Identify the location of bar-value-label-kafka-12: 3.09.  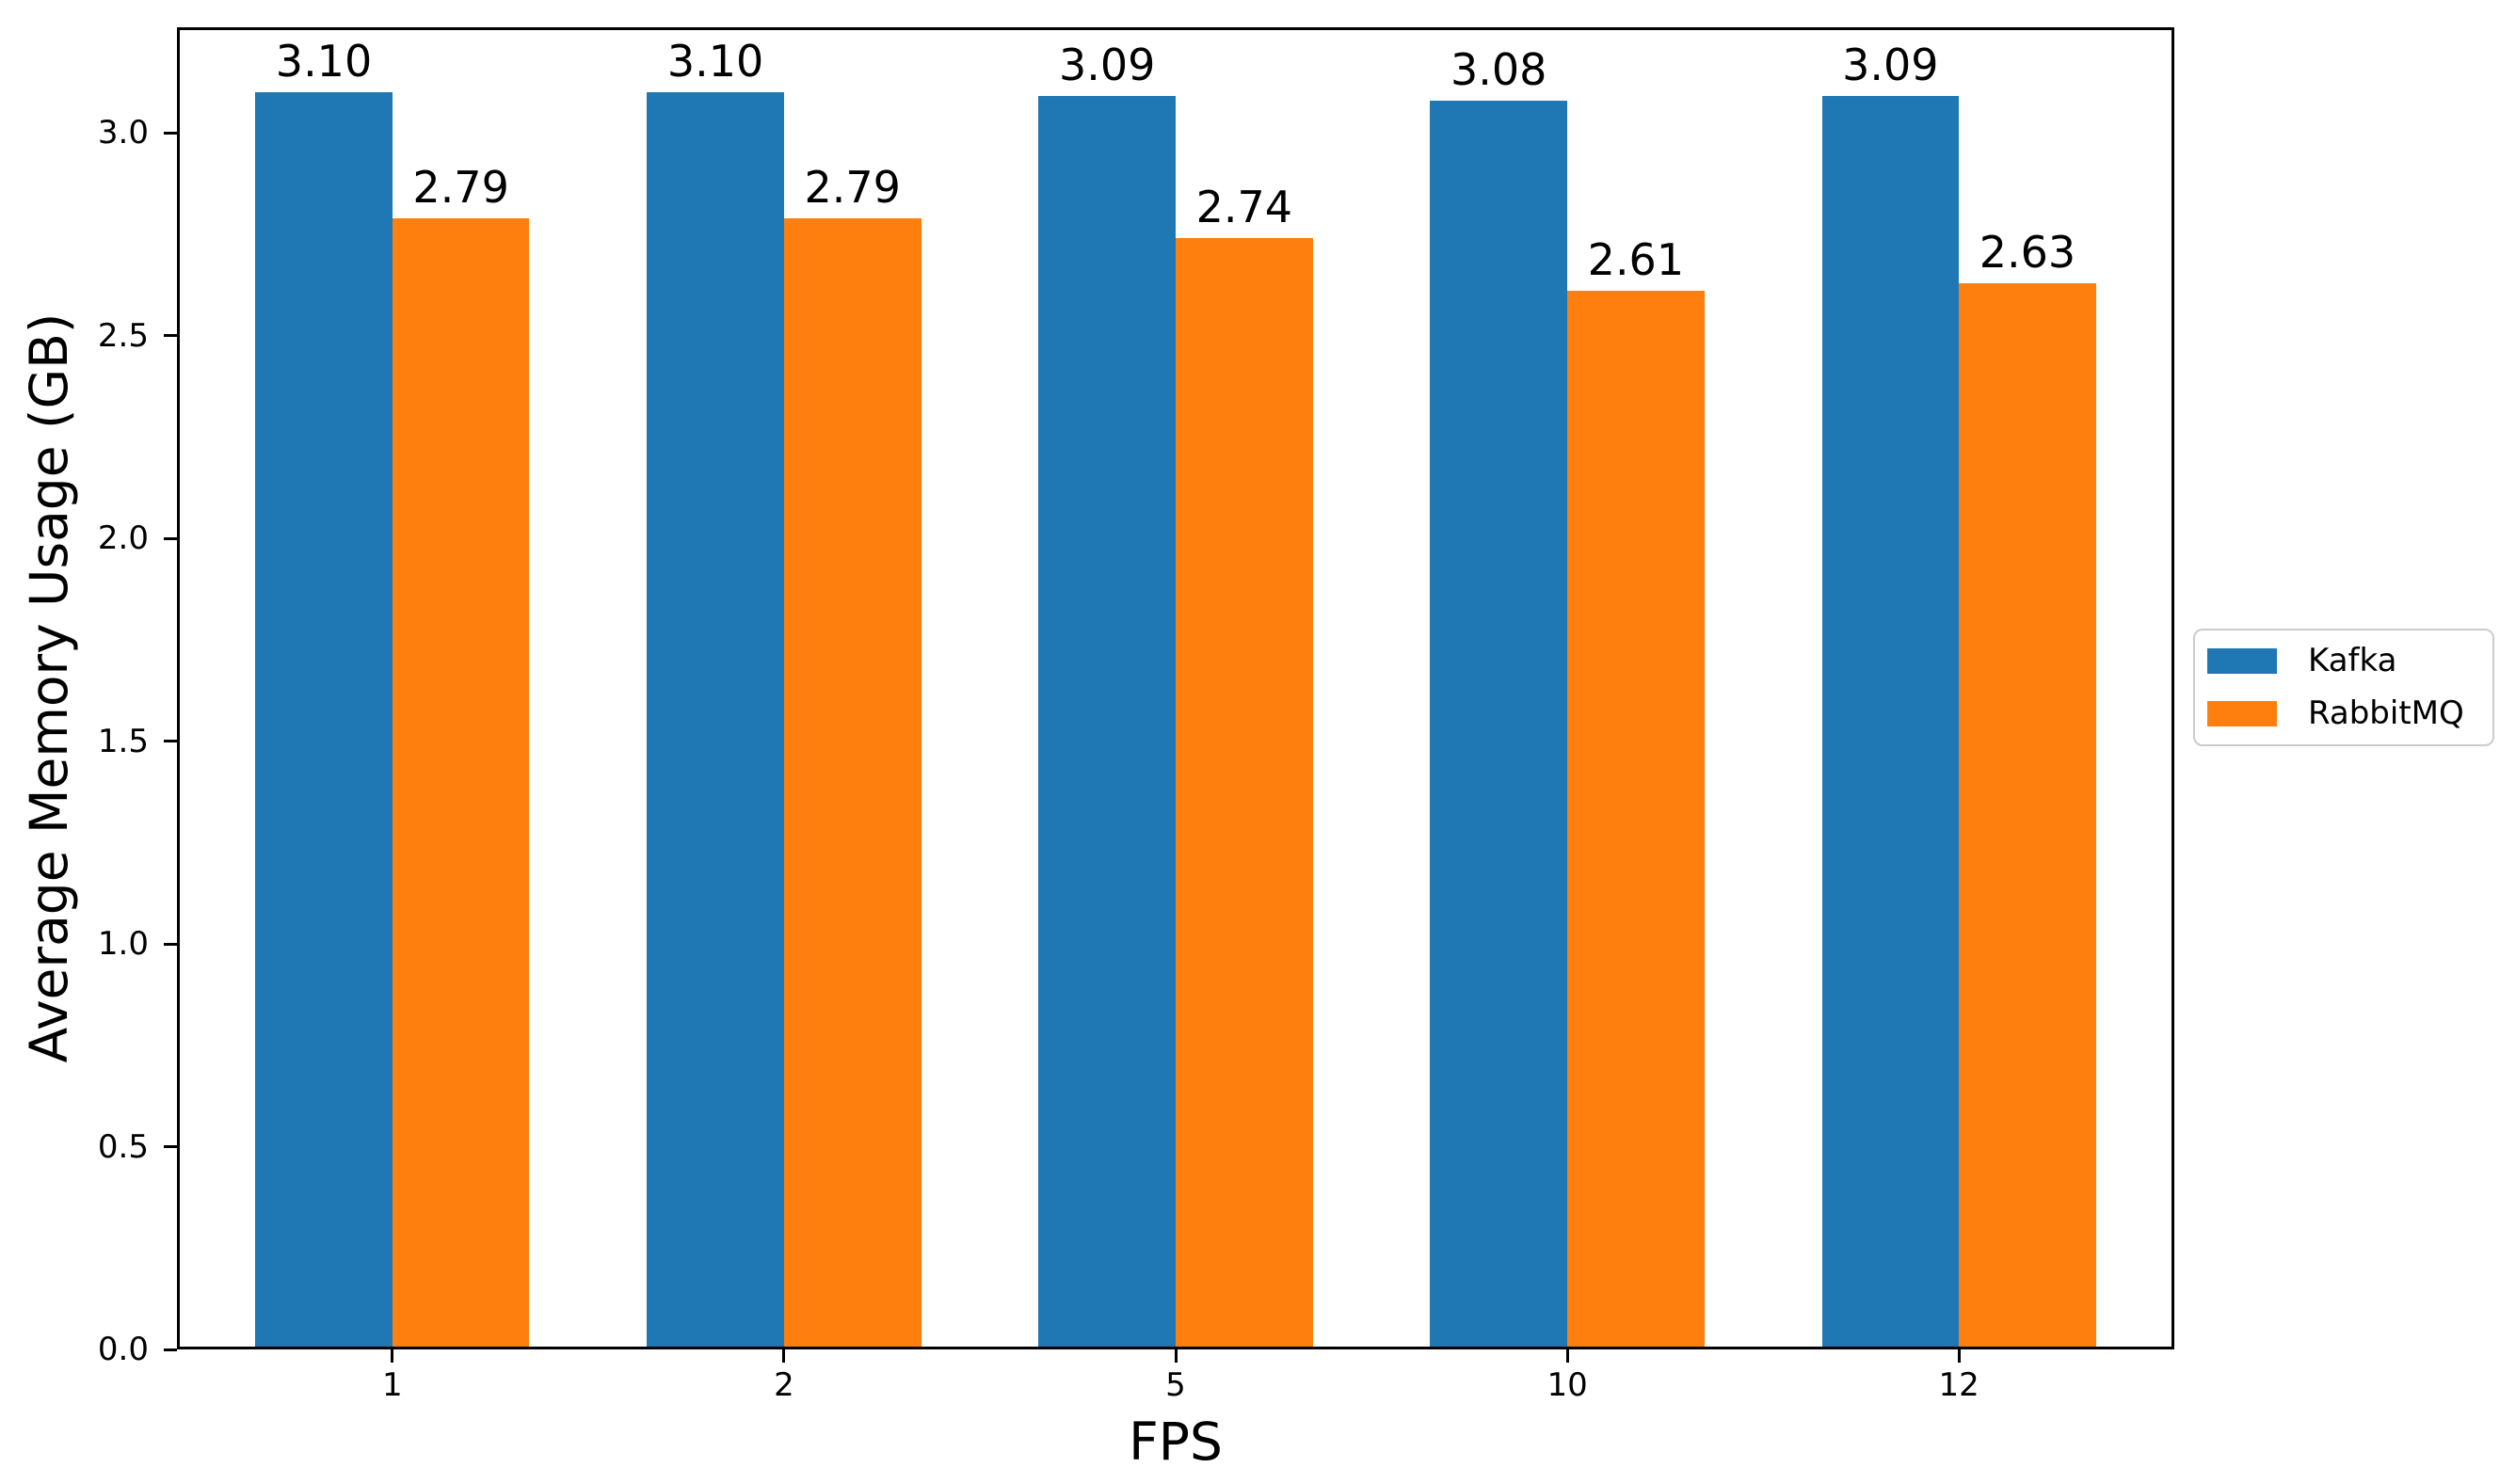
(1891, 65).